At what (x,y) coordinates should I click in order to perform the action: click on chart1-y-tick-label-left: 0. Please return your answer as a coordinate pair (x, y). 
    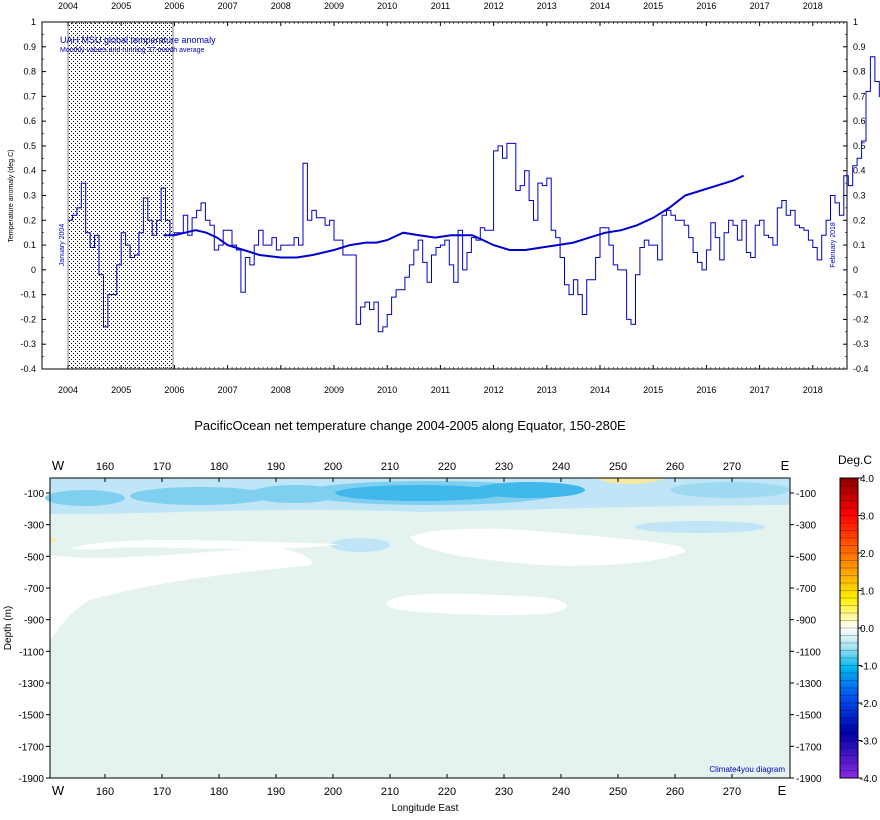
    Looking at the image, I should click on (33, 270).